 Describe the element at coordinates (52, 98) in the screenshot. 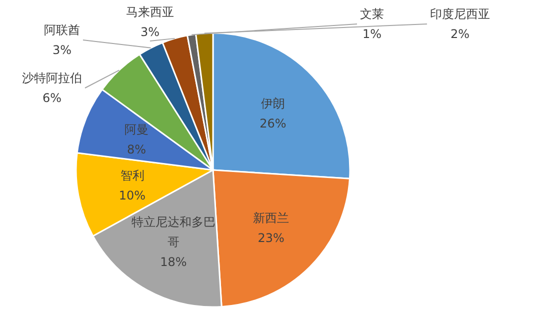

I see `data-label: 6%` at that location.